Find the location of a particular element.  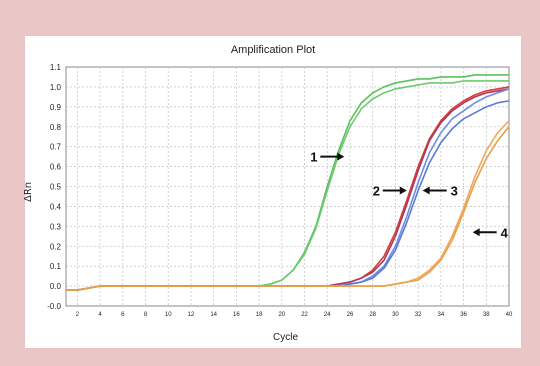

y-tick-label: 0.0 is located at coordinates (56, 286).